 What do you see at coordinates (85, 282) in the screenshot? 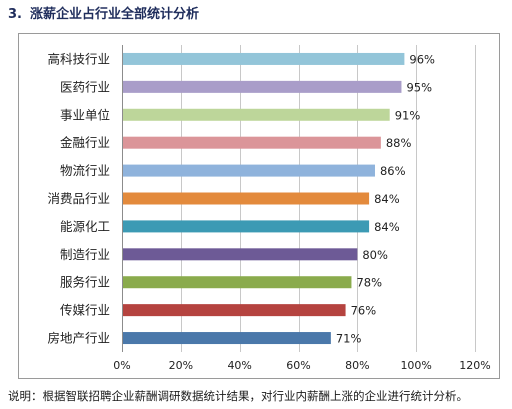
I see `category-label: 服务行业` at bounding box center [85, 282].